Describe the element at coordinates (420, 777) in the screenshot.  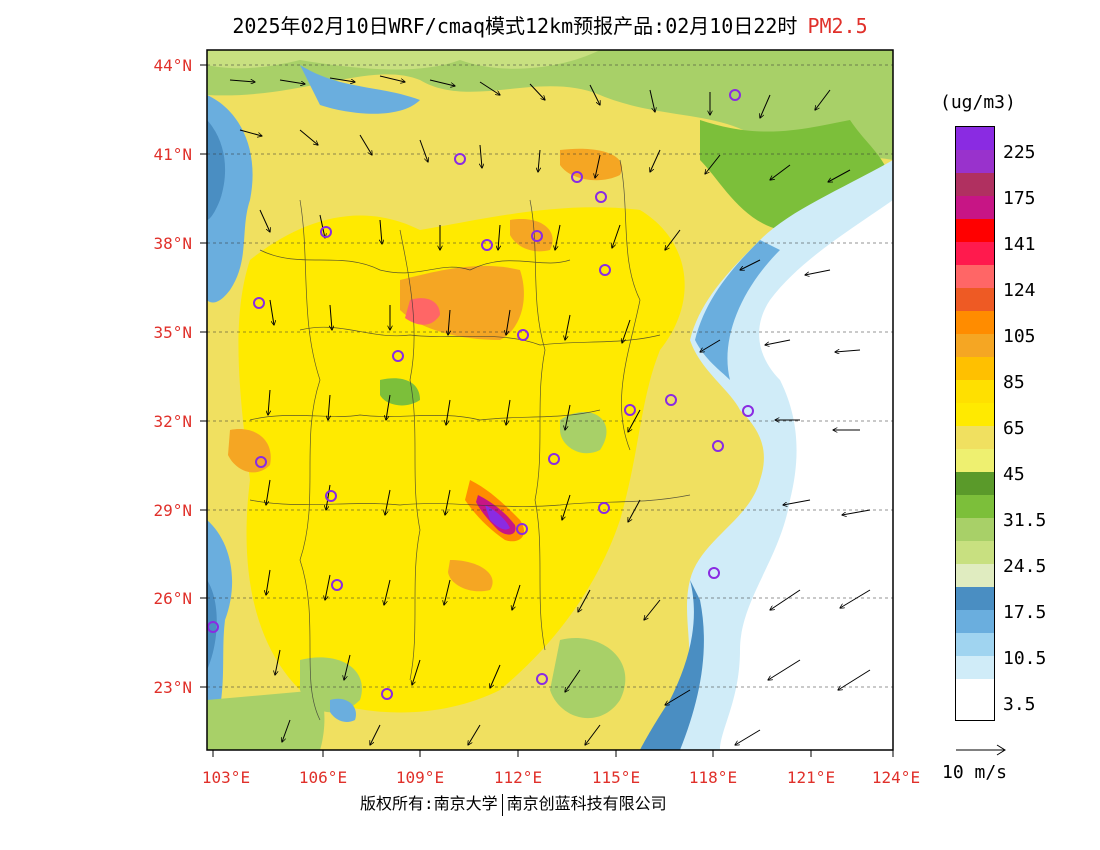
I see `lon-label-109: 109°E` at that location.